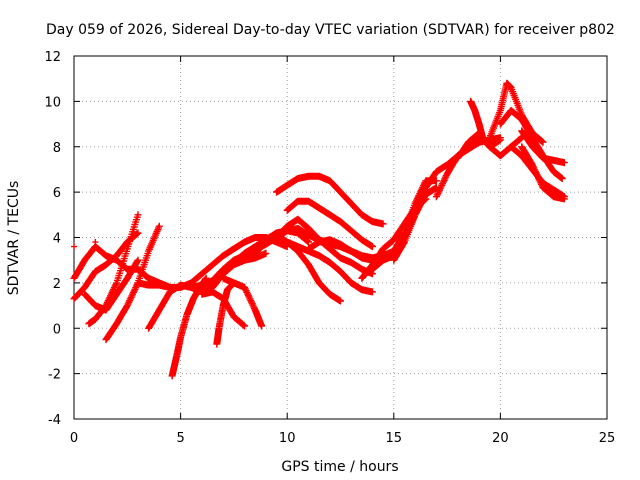 This screenshot has width=640, height=480. I want to click on y-tick-label: 8, so click(57, 148).